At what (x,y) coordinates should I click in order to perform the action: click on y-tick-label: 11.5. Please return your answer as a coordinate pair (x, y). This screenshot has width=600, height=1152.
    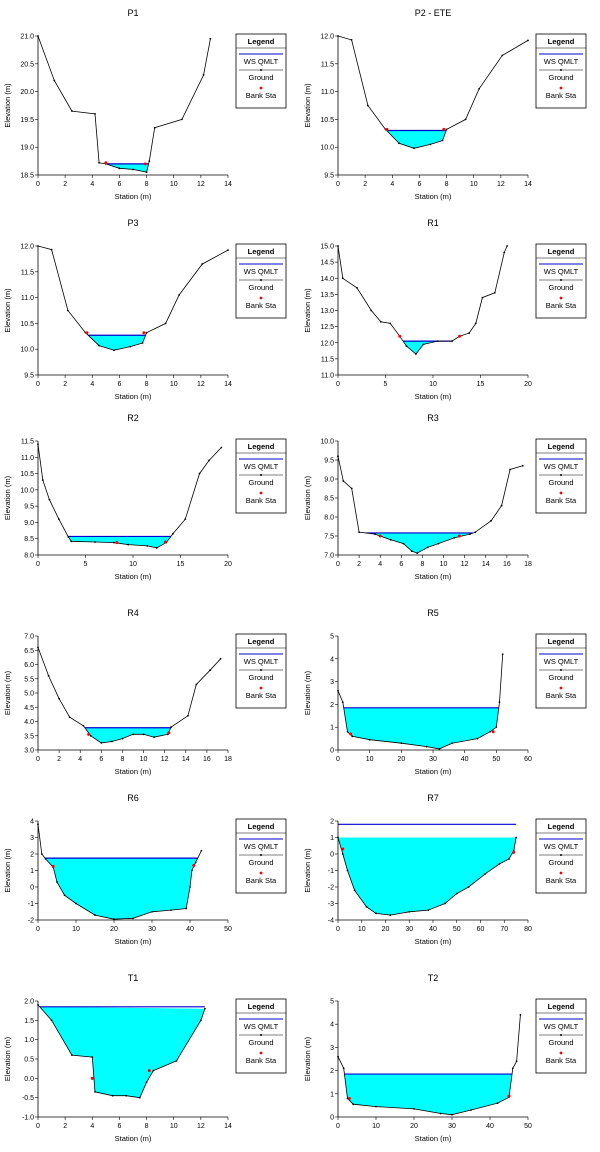
    Looking at the image, I should click on (327, 64).